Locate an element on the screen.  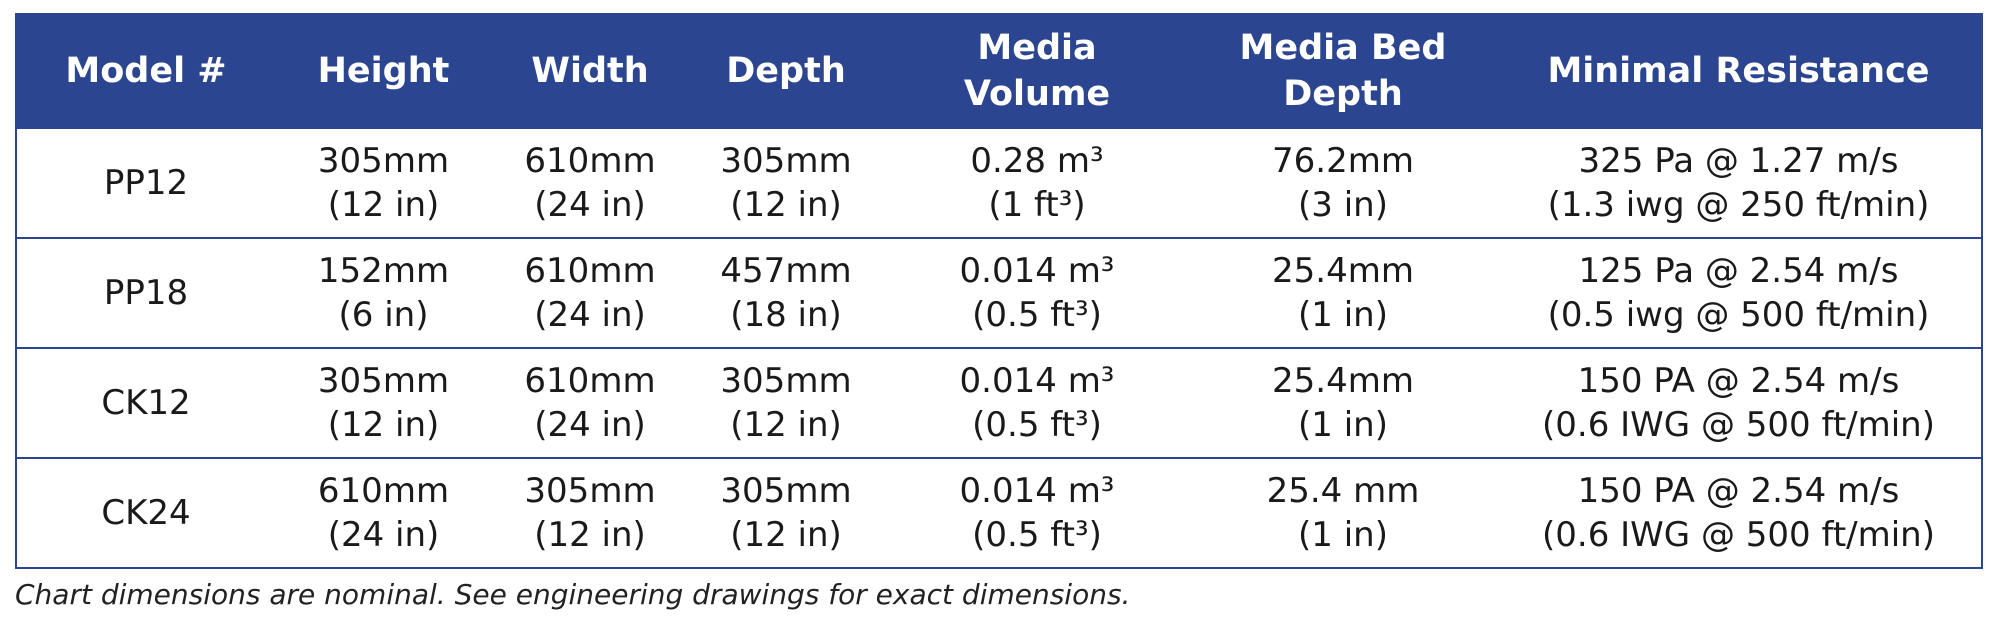
cell-line: 76.2mm is located at coordinates (1343, 161).